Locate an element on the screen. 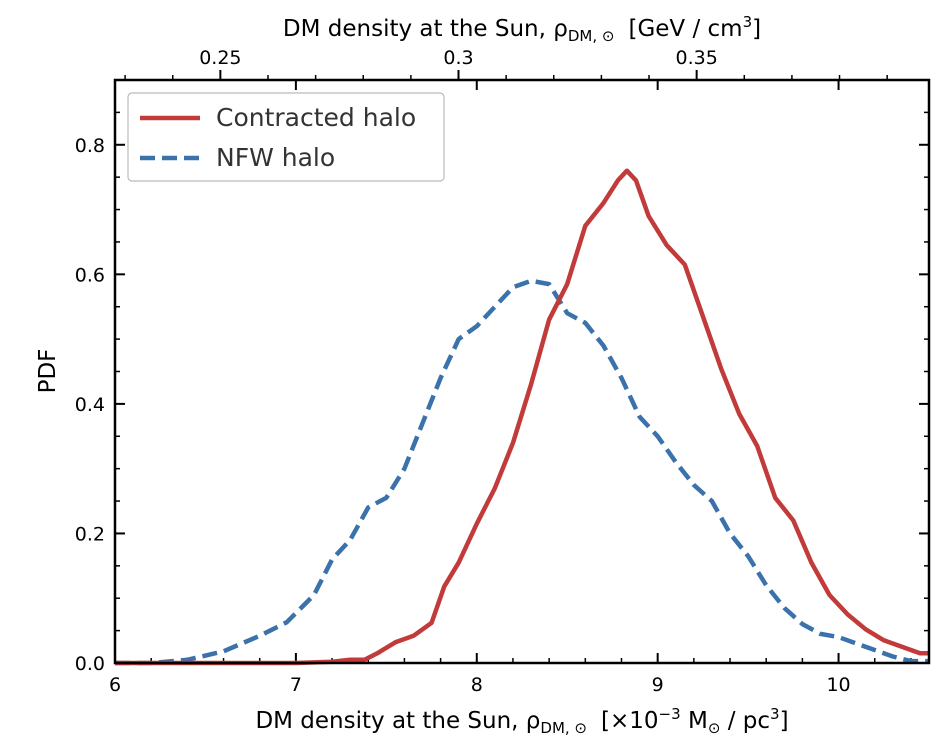  x-tick-label: 10 is located at coordinates (838, 685).